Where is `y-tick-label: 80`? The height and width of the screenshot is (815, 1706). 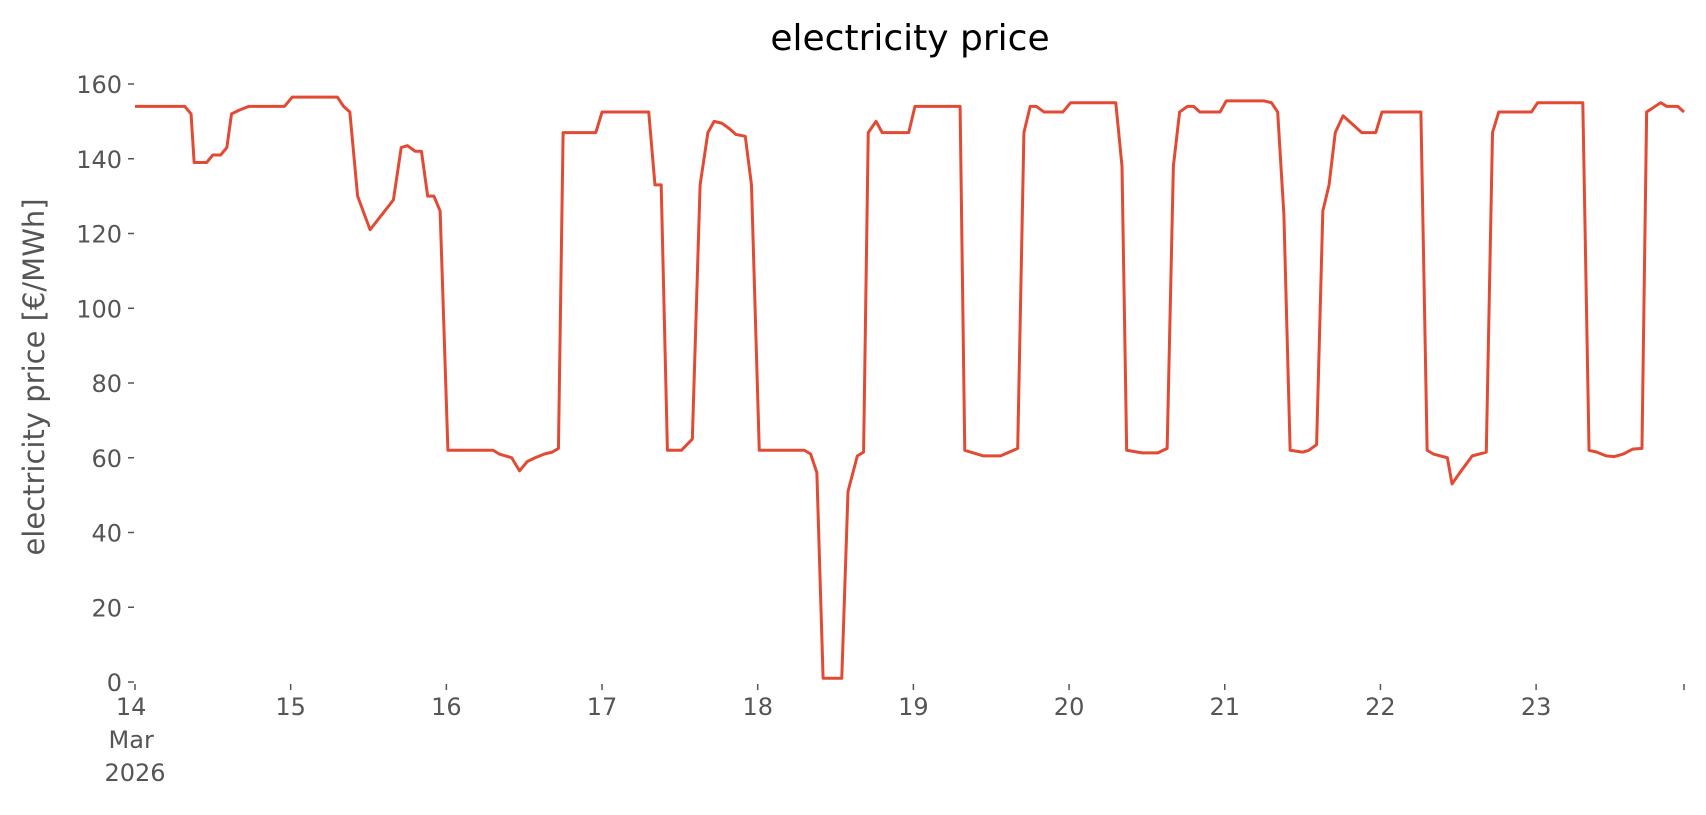
y-tick-label: 80 is located at coordinates (106, 384).